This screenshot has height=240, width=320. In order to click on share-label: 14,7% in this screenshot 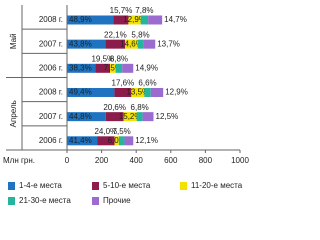, I will do `click(175, 19)`.